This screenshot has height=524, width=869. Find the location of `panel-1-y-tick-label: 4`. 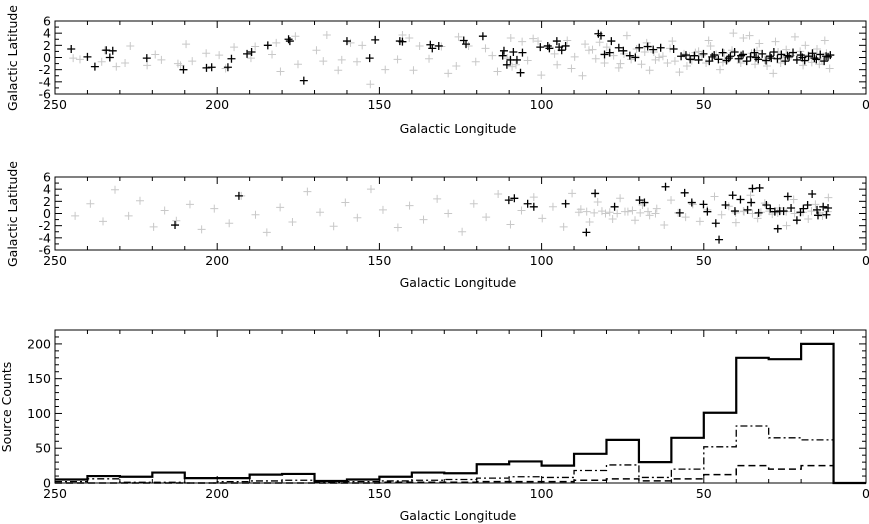

panel-1-y-tick-label: 4 is located at coordinates (47, 33).